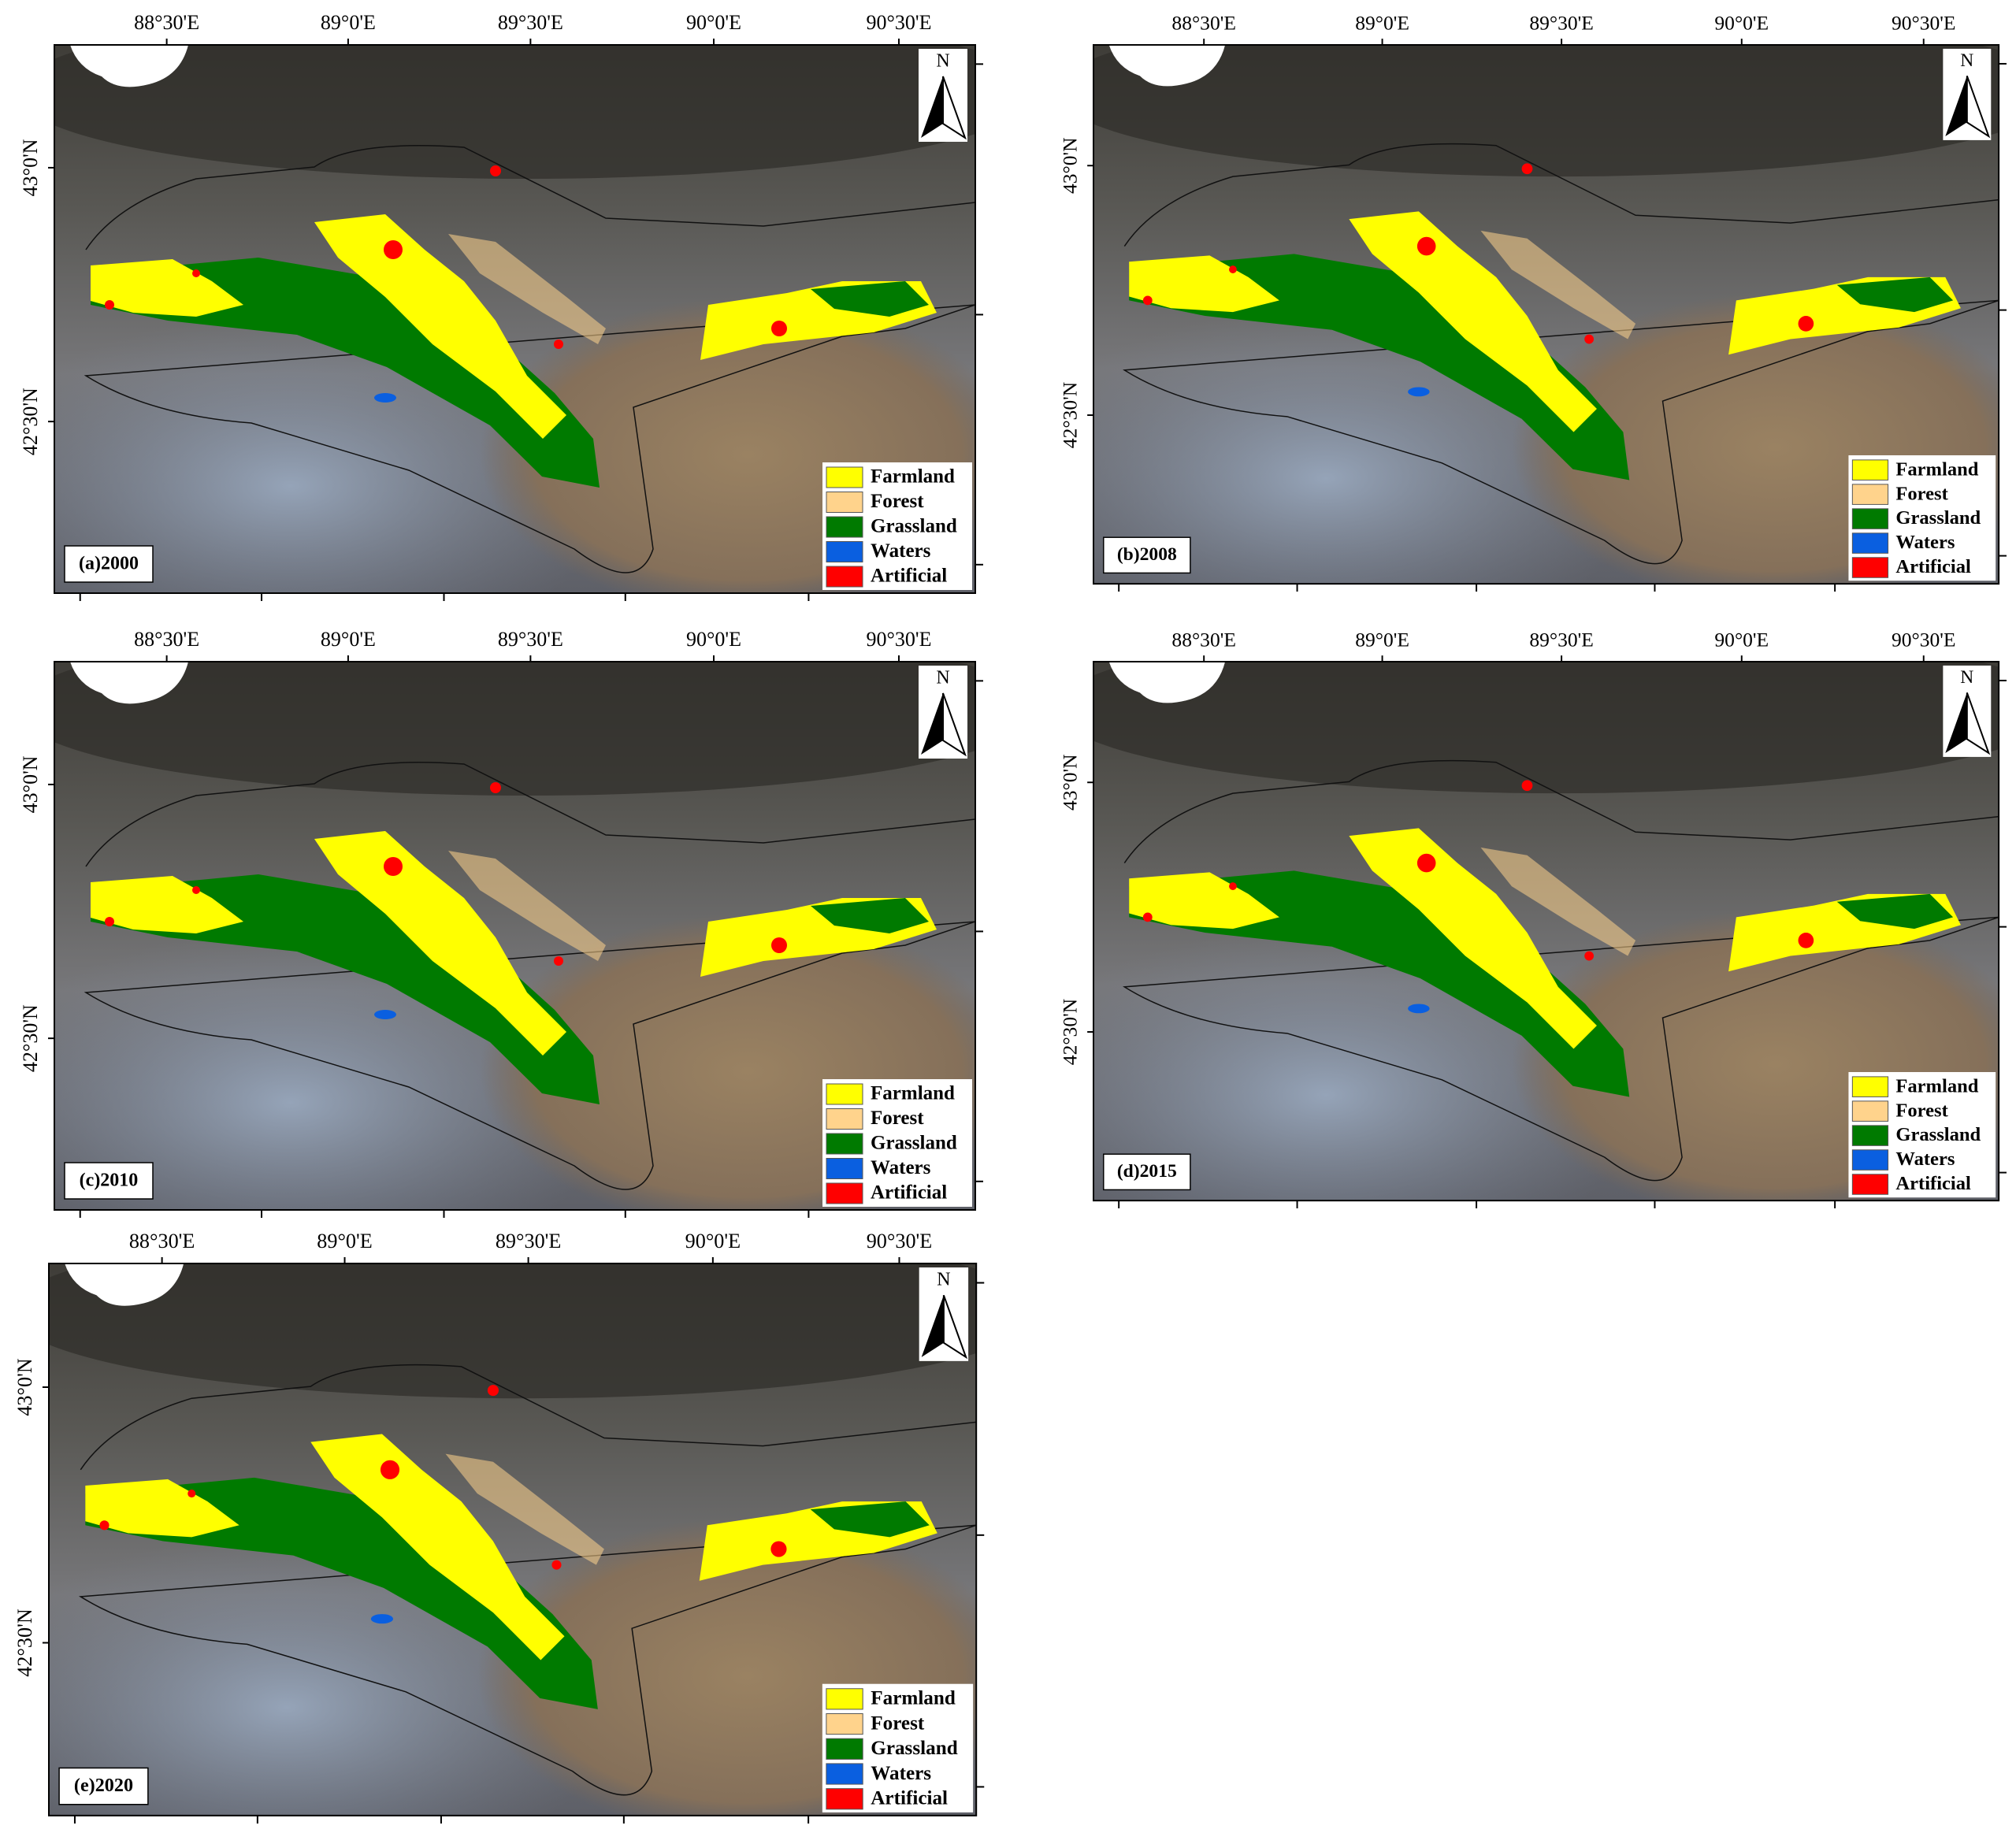 This screenshot has height=1833, width=2016. I want to click on longitude-label: 89°30'E, so click(530, 22).